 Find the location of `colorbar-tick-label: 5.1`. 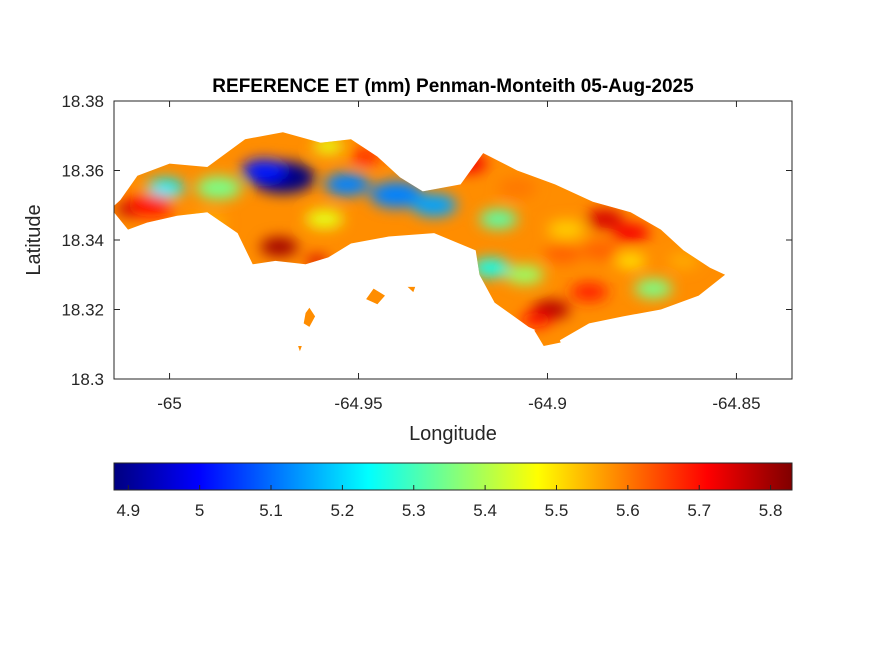

colorbar-tick-label: 5.1 is located at coordinates (271, 510).